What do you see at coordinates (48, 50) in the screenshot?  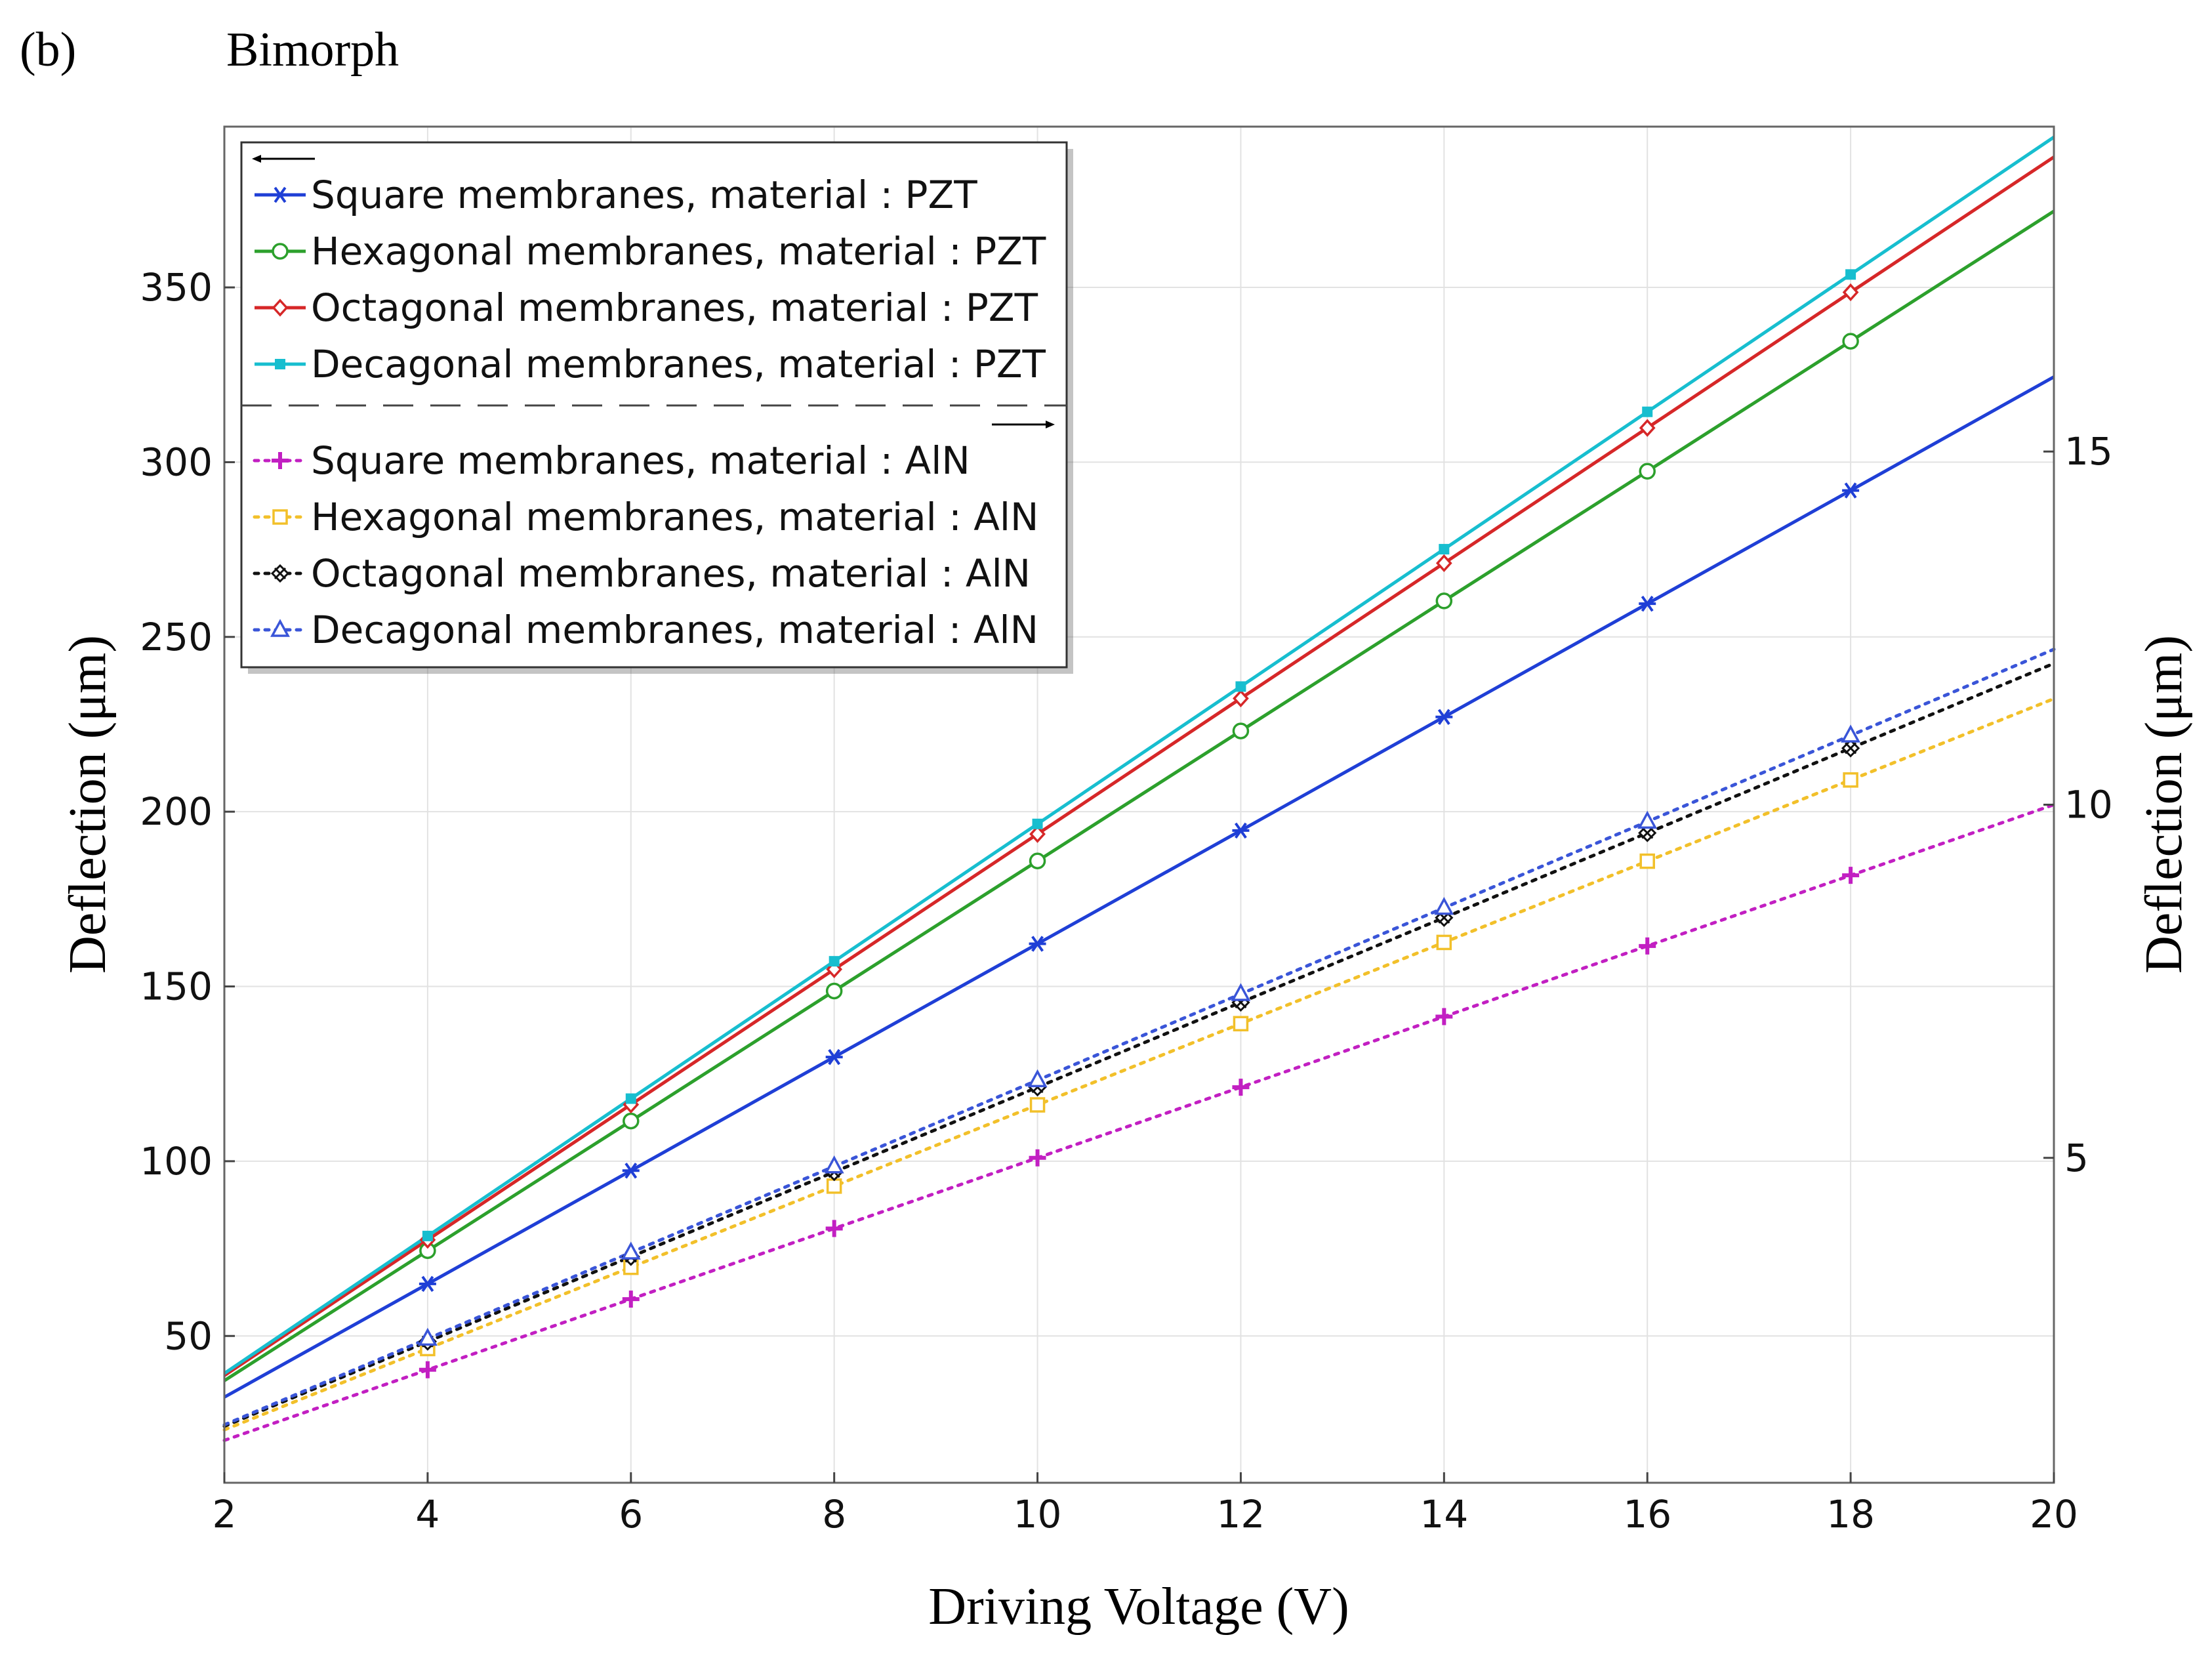 I see `panel-label: (b)` at bounding box center [48, 50].